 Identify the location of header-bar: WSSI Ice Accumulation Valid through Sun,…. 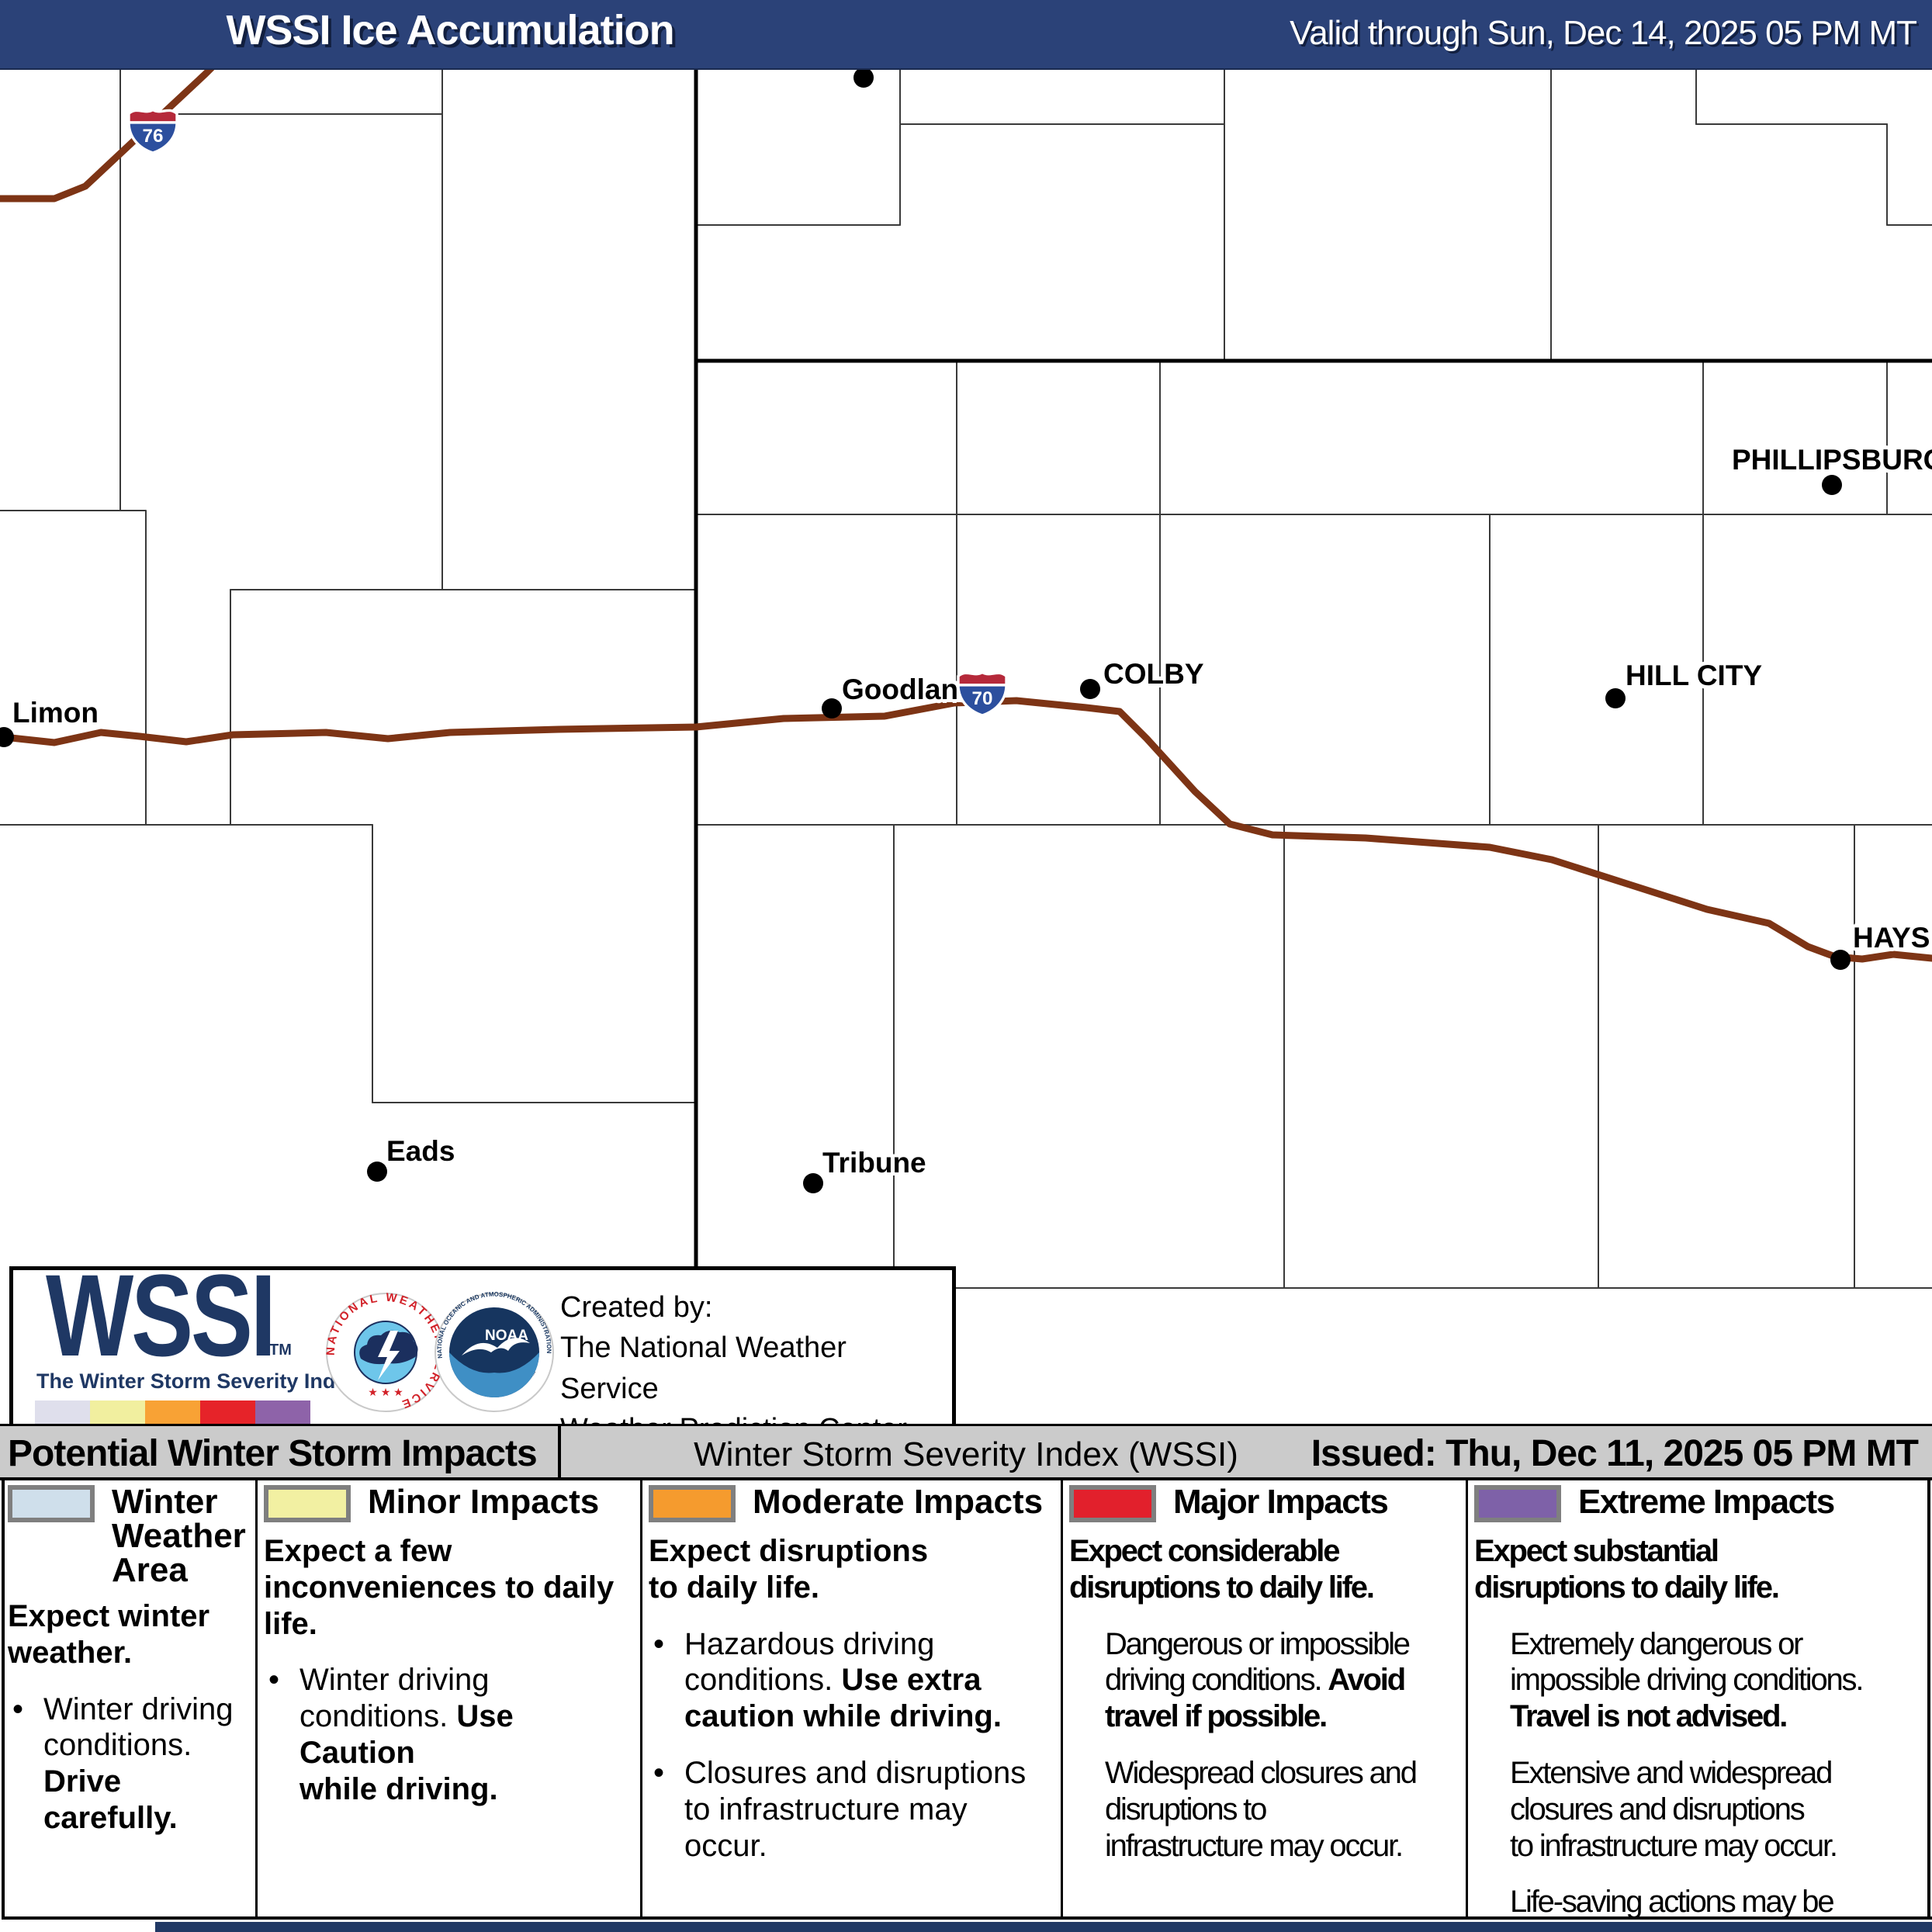
(966, 35).